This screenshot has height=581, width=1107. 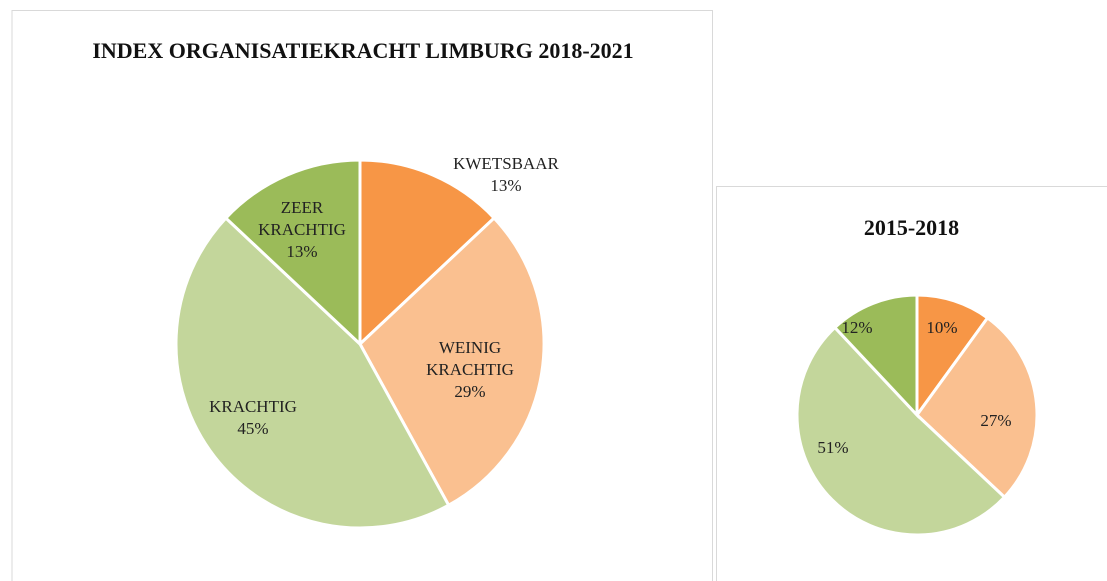 What do you see at coordinates (470, 358) in the screenshot?
I see `category-label: WEINIG KRACHTIG` at bounding box center [470, 358].